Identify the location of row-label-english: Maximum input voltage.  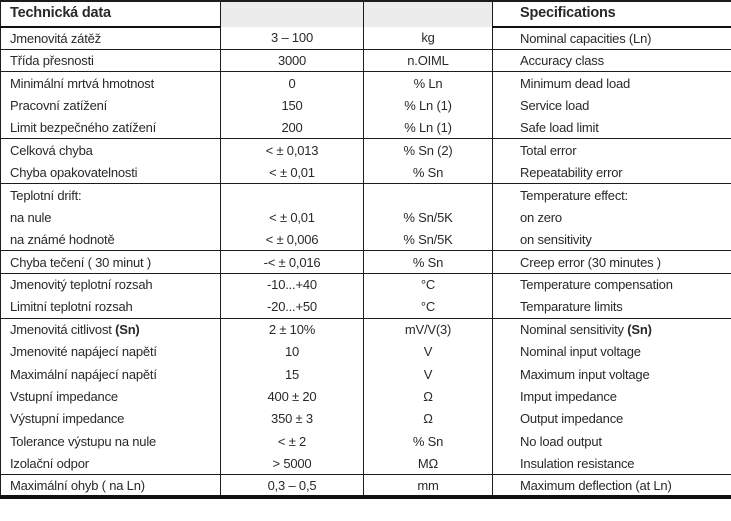
(585, 374).